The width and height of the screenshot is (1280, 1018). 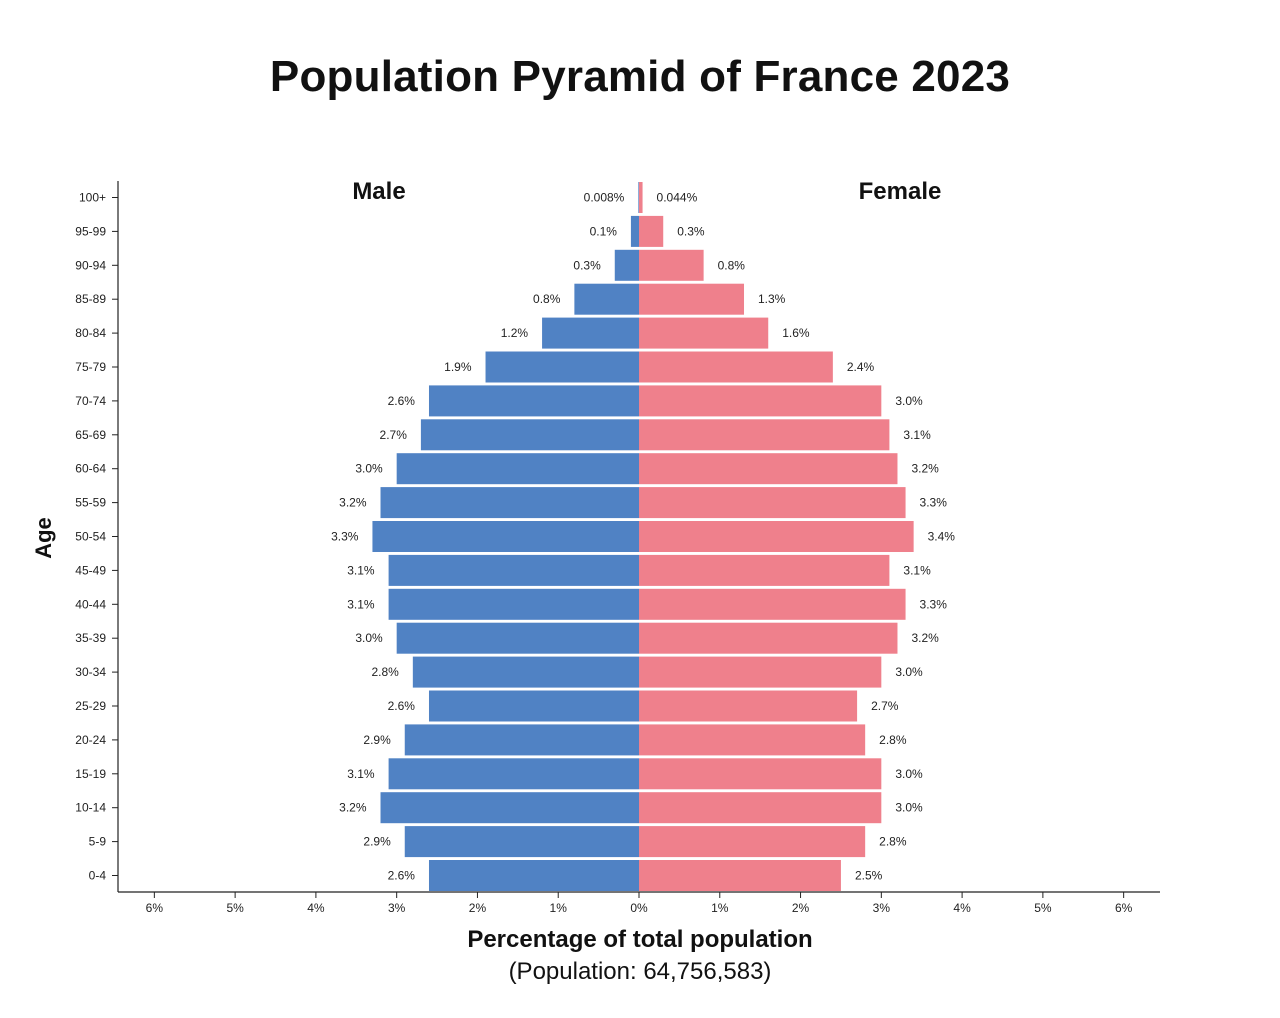 What do you see at coordinates (90, 469) in the screenshot?
I see `y-tick-label: 60-64` at bounding box center [90, 469].